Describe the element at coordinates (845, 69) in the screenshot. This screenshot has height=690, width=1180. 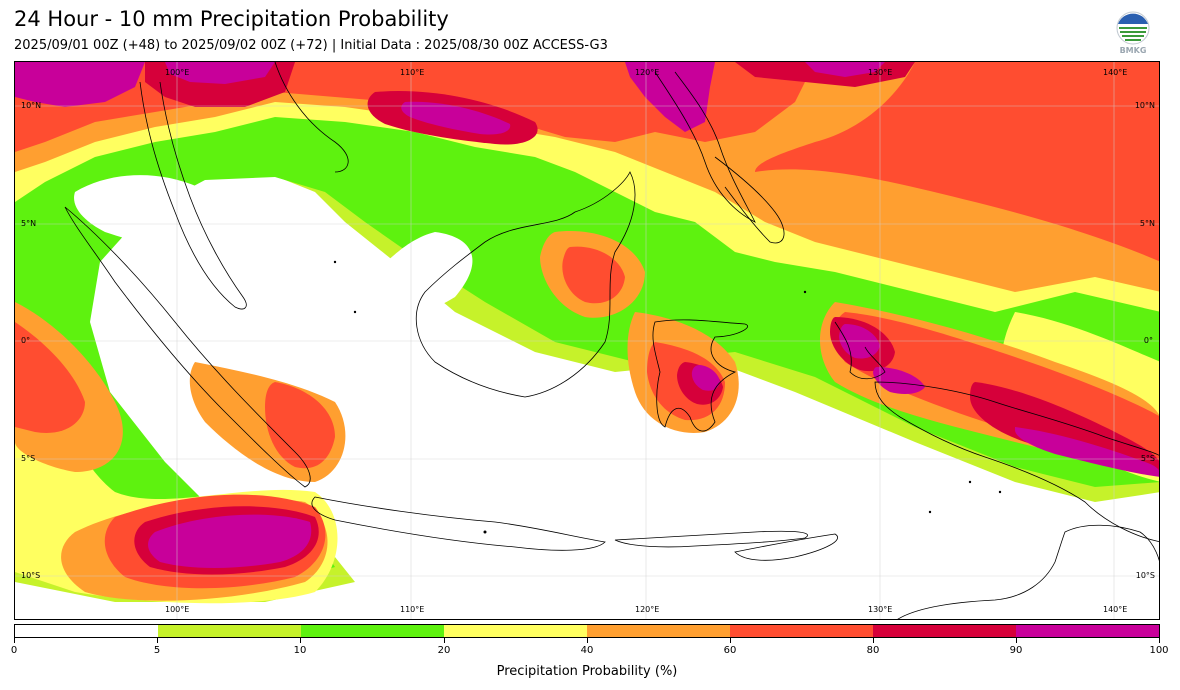
I see `zone-magenta-pacific2` at that location.